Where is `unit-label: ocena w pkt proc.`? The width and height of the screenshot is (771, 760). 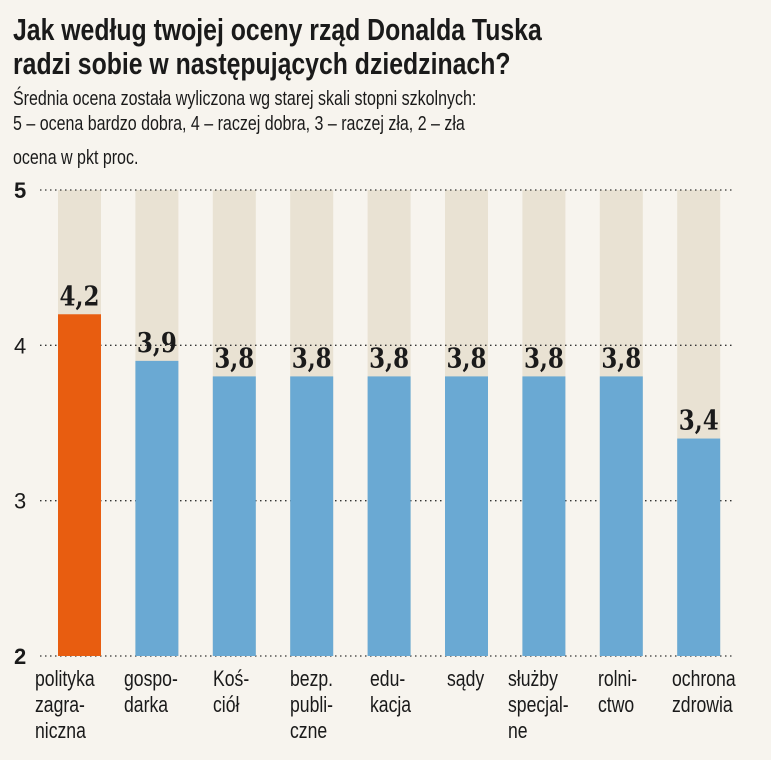
unit-label: ocena w pkt proc. is located at coordinates (76, 158).